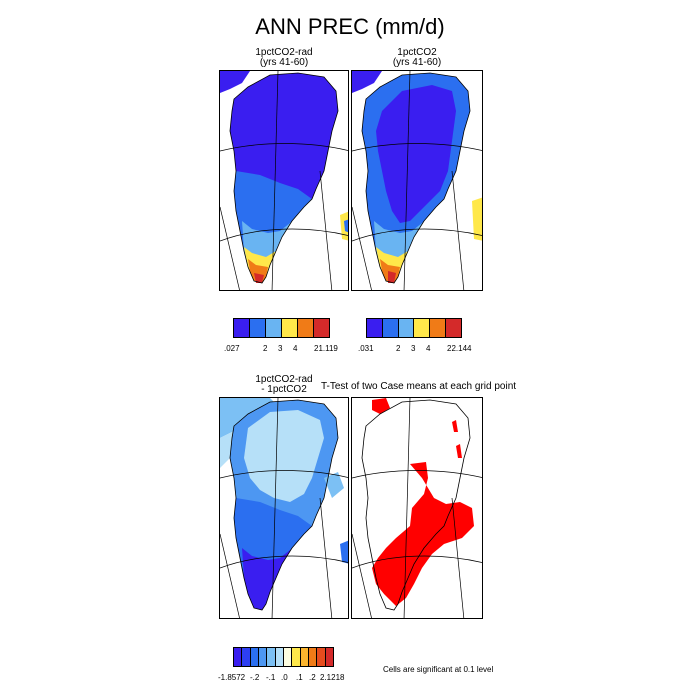 Image resolution: width=700 pixels, height=700 pixels. I want to click on panel-2-title-line1: 1pctCO2, so click(417, 52).